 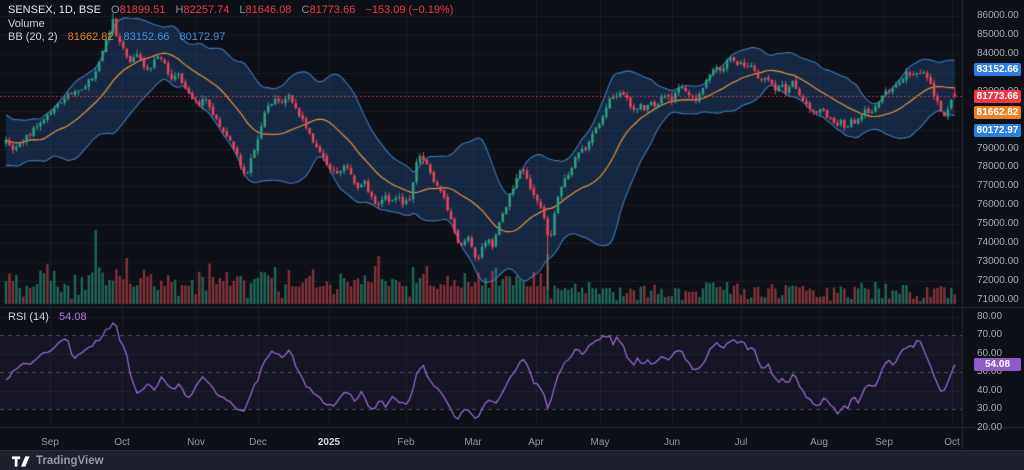 What do you see at coordinates (819, 442) in the screenshot?
I see `time-axis-label: Aug` at bounding box center [819, 442].